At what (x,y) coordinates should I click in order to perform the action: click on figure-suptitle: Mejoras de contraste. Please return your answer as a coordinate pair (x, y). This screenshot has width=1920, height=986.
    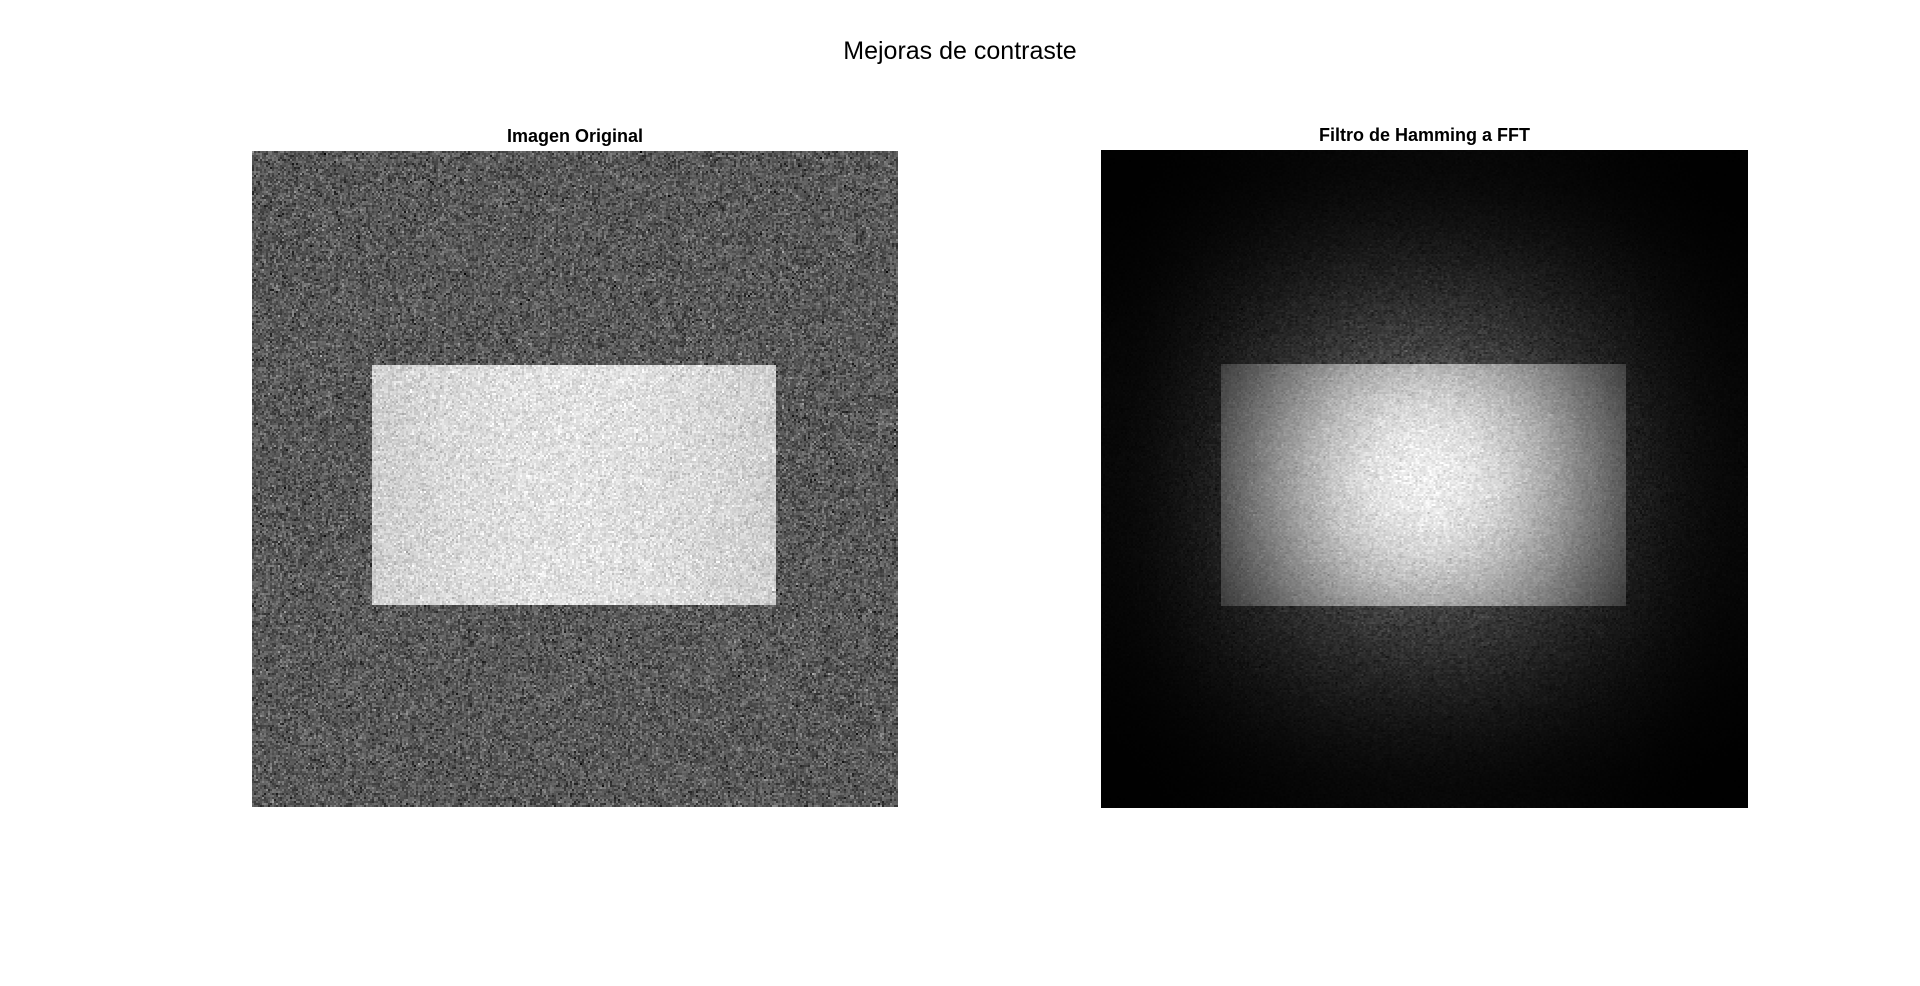
    Looking at the image, I should click on (960, 51).